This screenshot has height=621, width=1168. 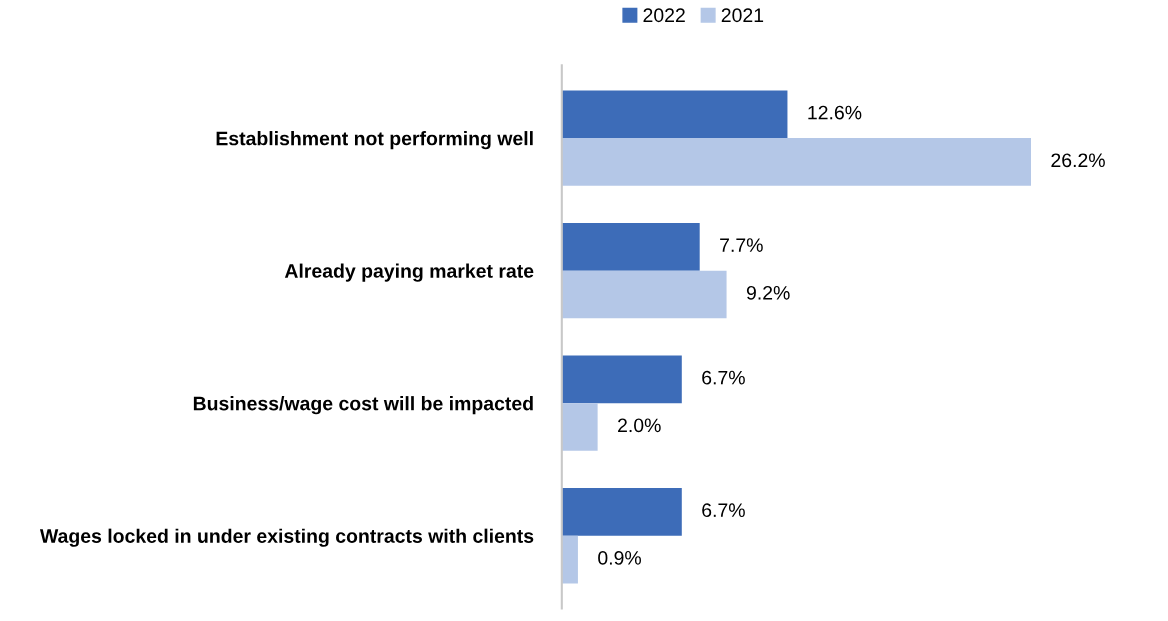 What do you see at coordinates (363, 405) in the screenshot?
I see `y-tick-label: Business/wage cost will be impacted` at bounding box center [363, 405].